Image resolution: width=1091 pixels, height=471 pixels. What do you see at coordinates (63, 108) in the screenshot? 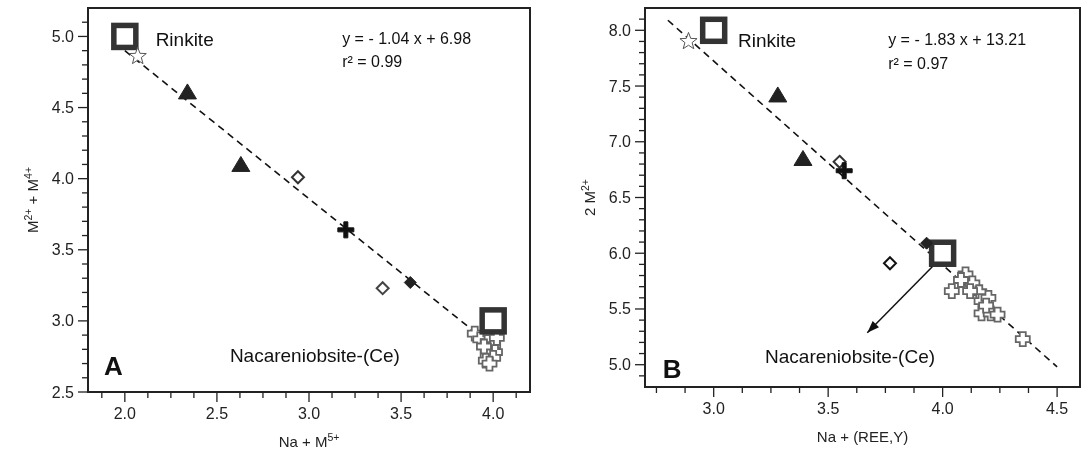
I see `y-tick-label: 4.5` at bounding box center [63, 108].